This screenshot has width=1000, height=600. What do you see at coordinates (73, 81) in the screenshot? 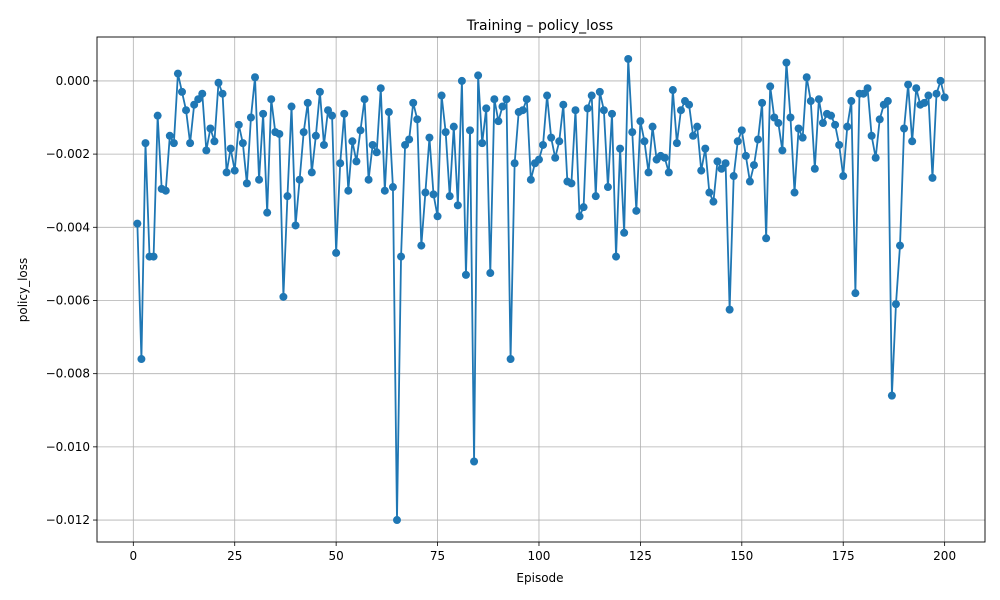
I see `y-tick-label: 0.000` at bounding box center [73, 81].